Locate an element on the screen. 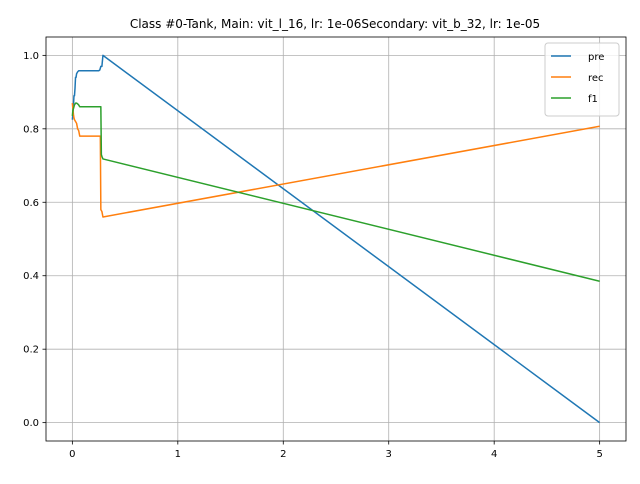  legend-label-pre: pre is located at coordinates (596, 57).